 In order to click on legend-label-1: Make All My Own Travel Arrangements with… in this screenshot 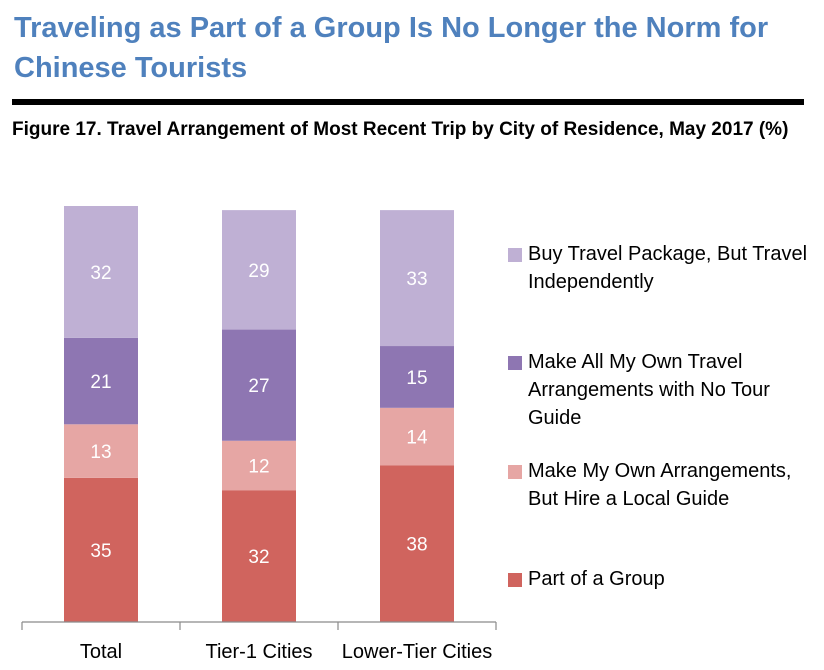, I will do `click(649, 390)`.